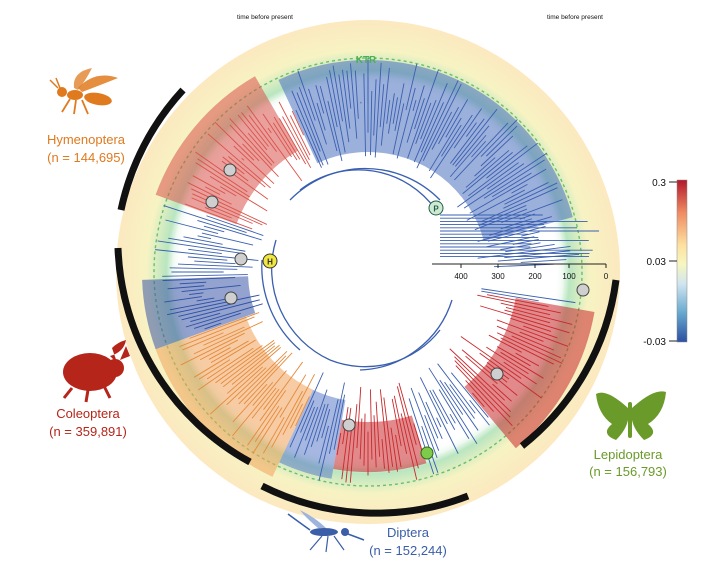 The image size is (720, 586). I want to click on clade-count-coleoptera: (n = 359,891), so click(88, 431).